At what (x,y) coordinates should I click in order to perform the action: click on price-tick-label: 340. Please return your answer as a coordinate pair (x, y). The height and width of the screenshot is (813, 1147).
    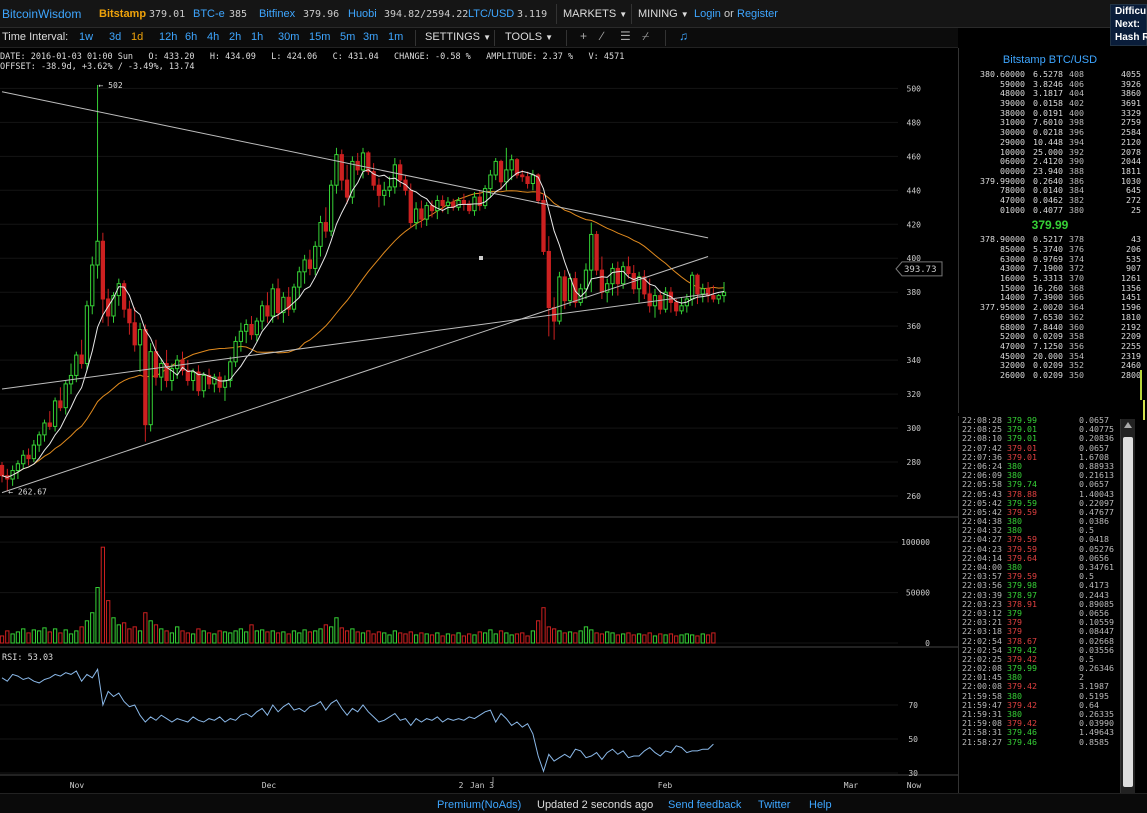
    Looking at the image, I should click on (914, 360).